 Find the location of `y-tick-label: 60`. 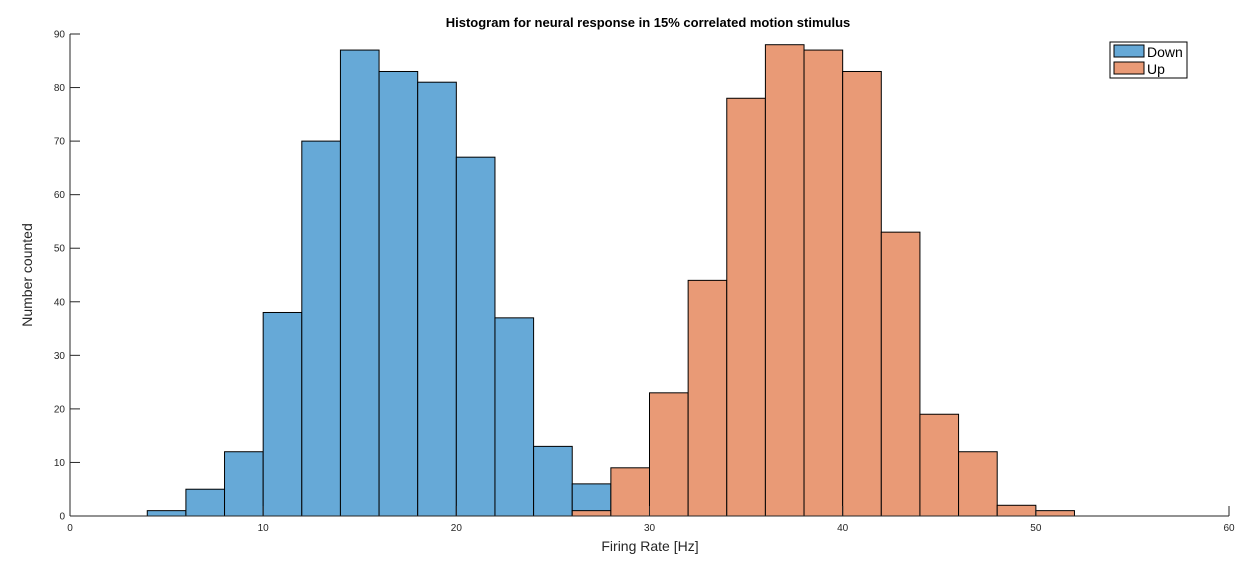

y-tick-label: 60 is located at coordinates (60, 195).